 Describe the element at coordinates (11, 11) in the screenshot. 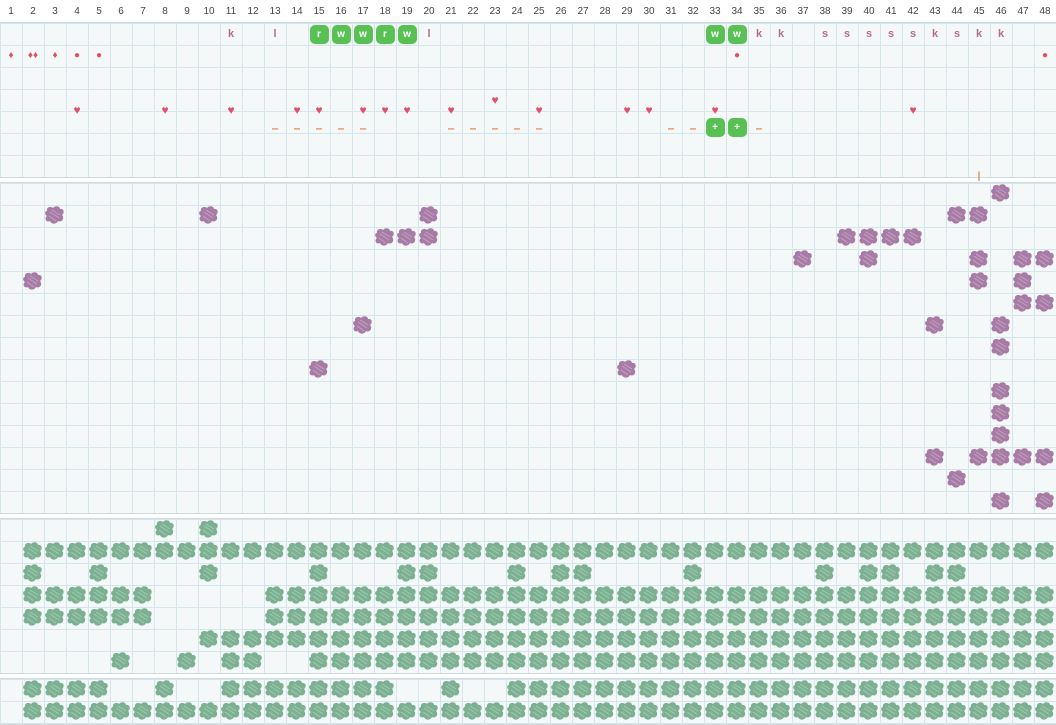

I see `column-number: 1` at that location.